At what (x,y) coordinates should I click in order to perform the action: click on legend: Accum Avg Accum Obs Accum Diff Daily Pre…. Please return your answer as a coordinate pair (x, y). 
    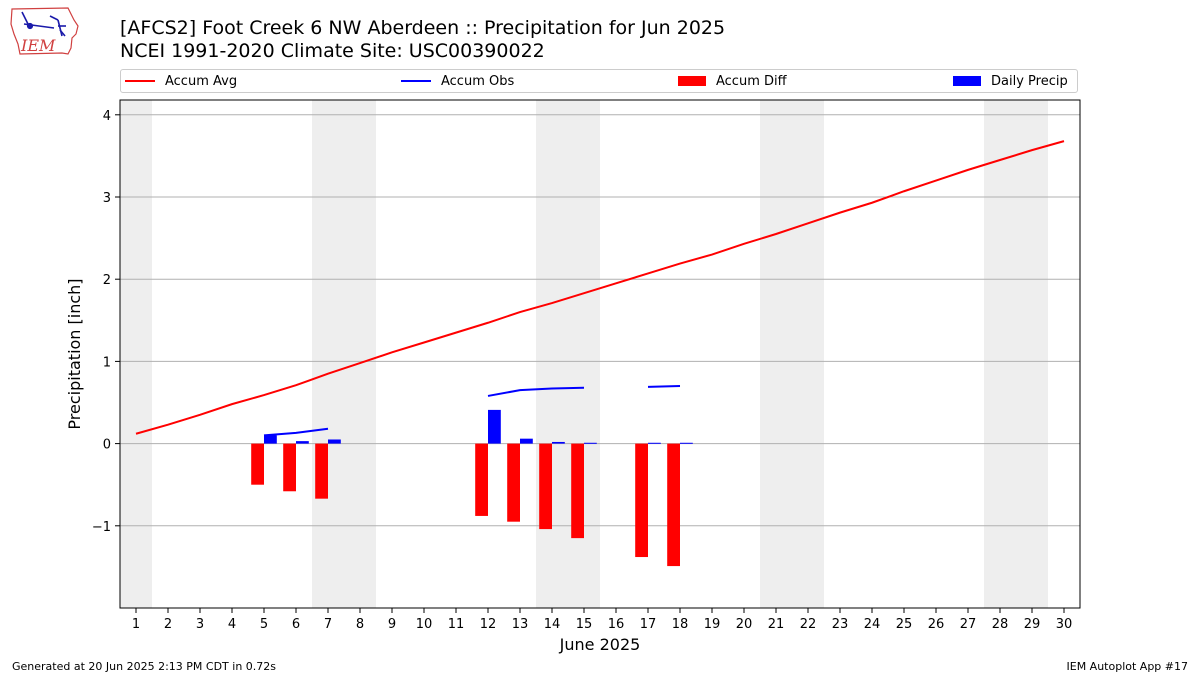
    Looking at the image, I should click on (599, 81).